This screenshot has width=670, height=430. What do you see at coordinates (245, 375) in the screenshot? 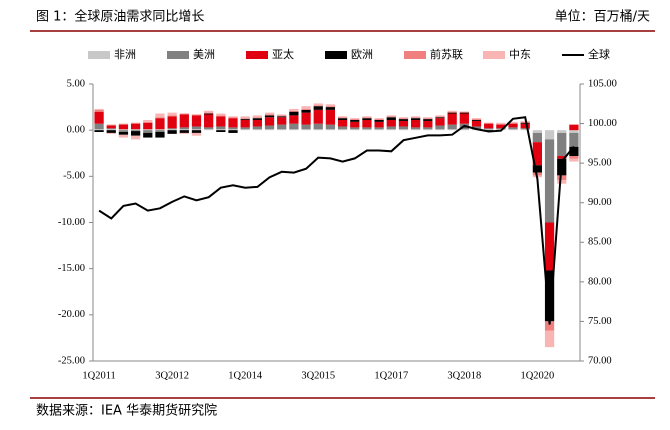
I see `x-tick-label: 1Q2014` at bounding box center [245, 375].